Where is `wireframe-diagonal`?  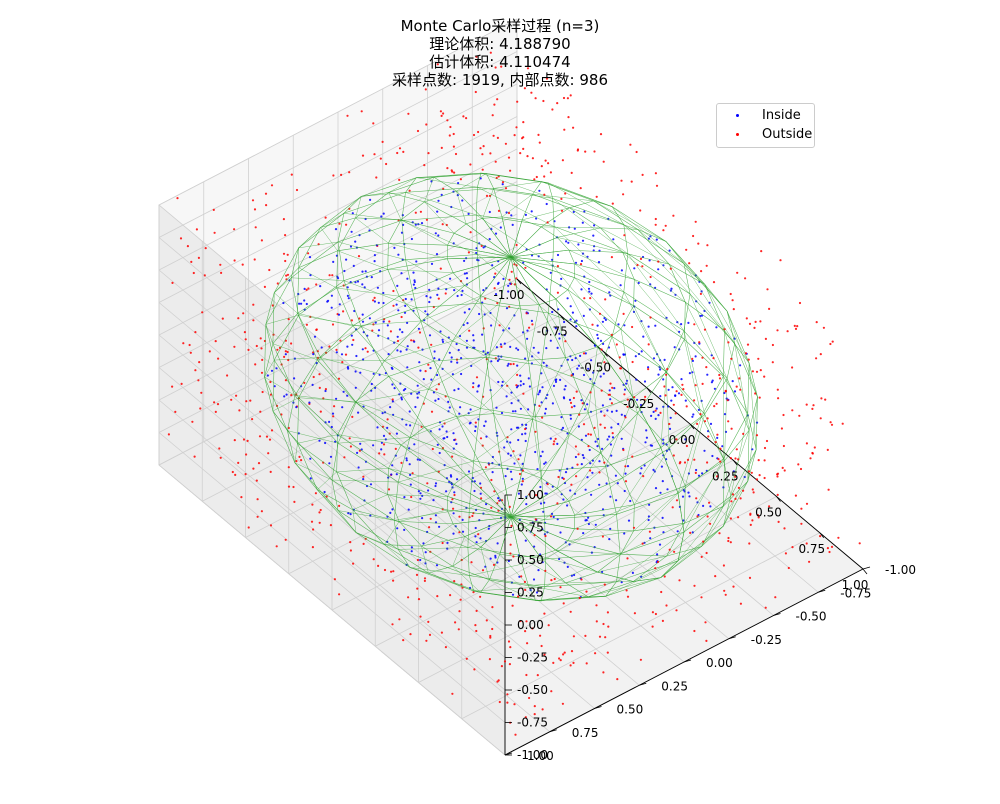 wireframe-diagonal is located at coordinates (742, 354).